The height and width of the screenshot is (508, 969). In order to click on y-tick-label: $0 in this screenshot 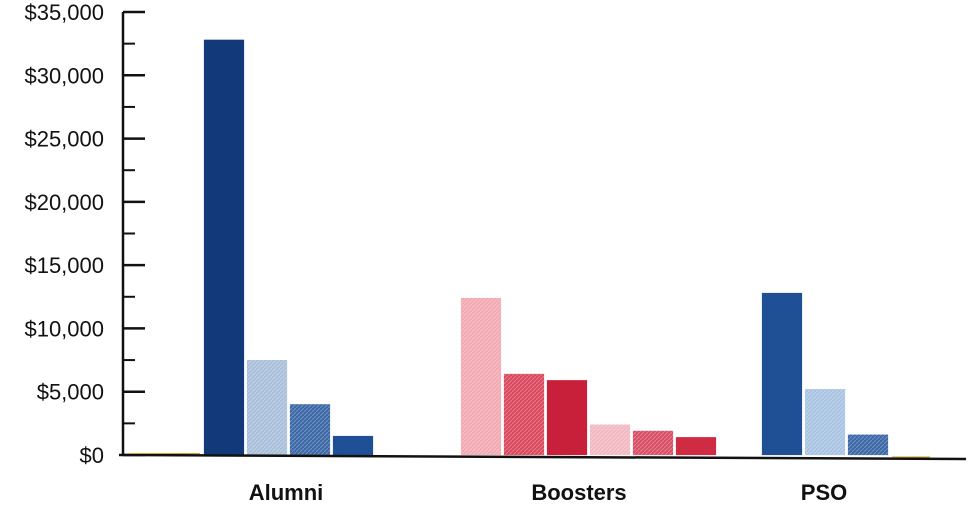, I will do `click(92, 455)`.